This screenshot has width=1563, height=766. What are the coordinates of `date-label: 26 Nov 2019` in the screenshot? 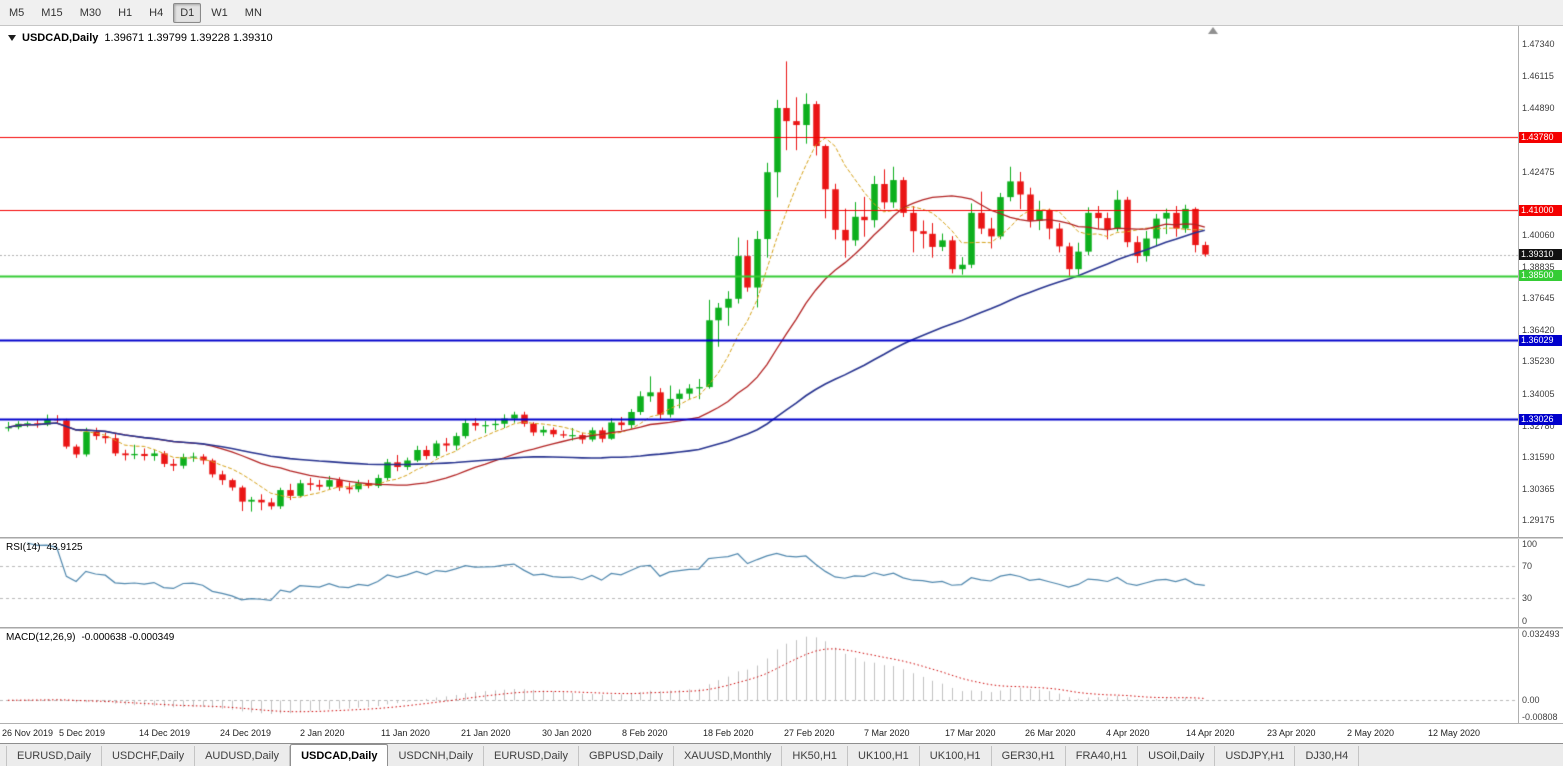 It's located at (28, 733).